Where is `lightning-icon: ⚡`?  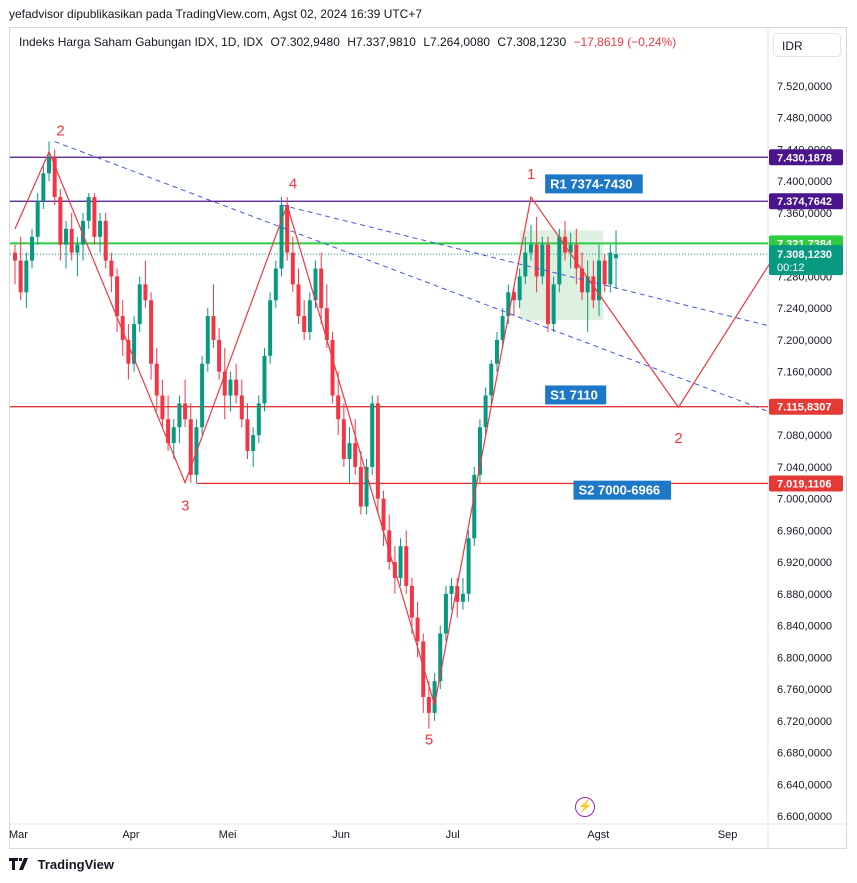 lightning-icon: ⚡ is located at coordinates (585, 807).